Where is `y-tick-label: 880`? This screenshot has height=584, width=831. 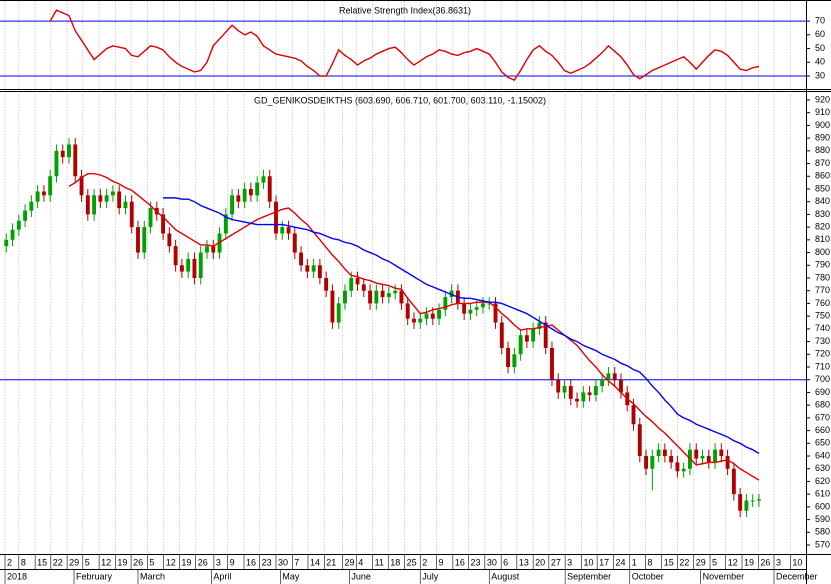 y-tick-label: 880 is located at coordinates (822, 150).